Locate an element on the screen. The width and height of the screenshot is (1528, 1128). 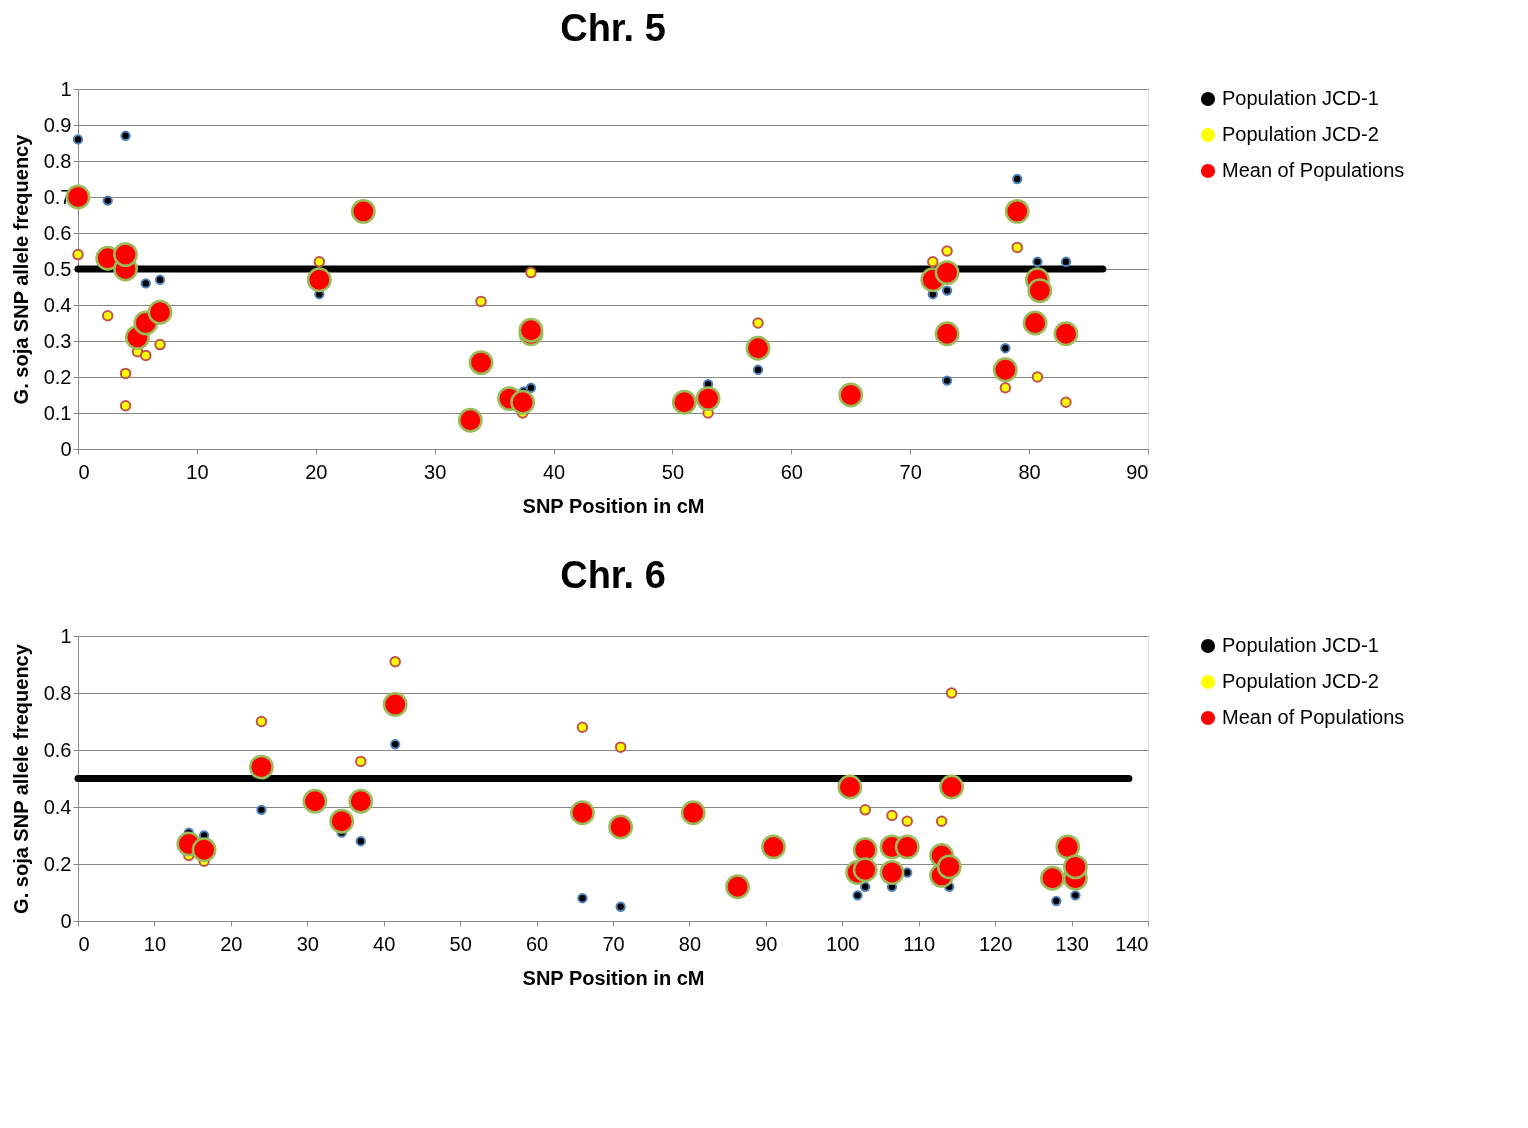
y-tick-label: 0.1 is located at coordinates (57, 412).